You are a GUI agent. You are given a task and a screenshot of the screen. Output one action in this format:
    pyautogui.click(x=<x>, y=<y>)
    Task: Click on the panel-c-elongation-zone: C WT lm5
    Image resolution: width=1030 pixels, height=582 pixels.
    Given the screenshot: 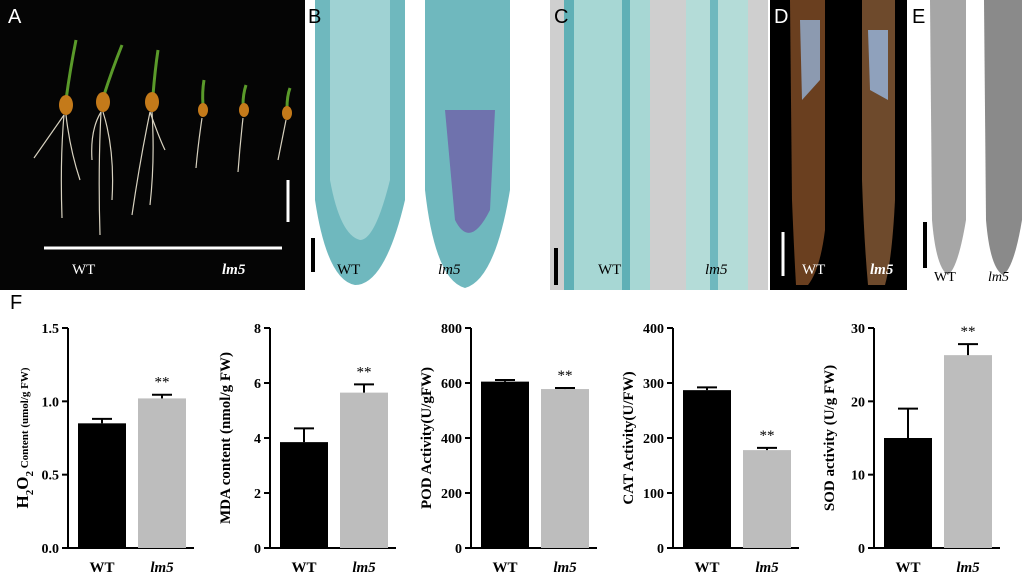 What is the action you would take?
    pyautogui.click(x=659, y=145)
    